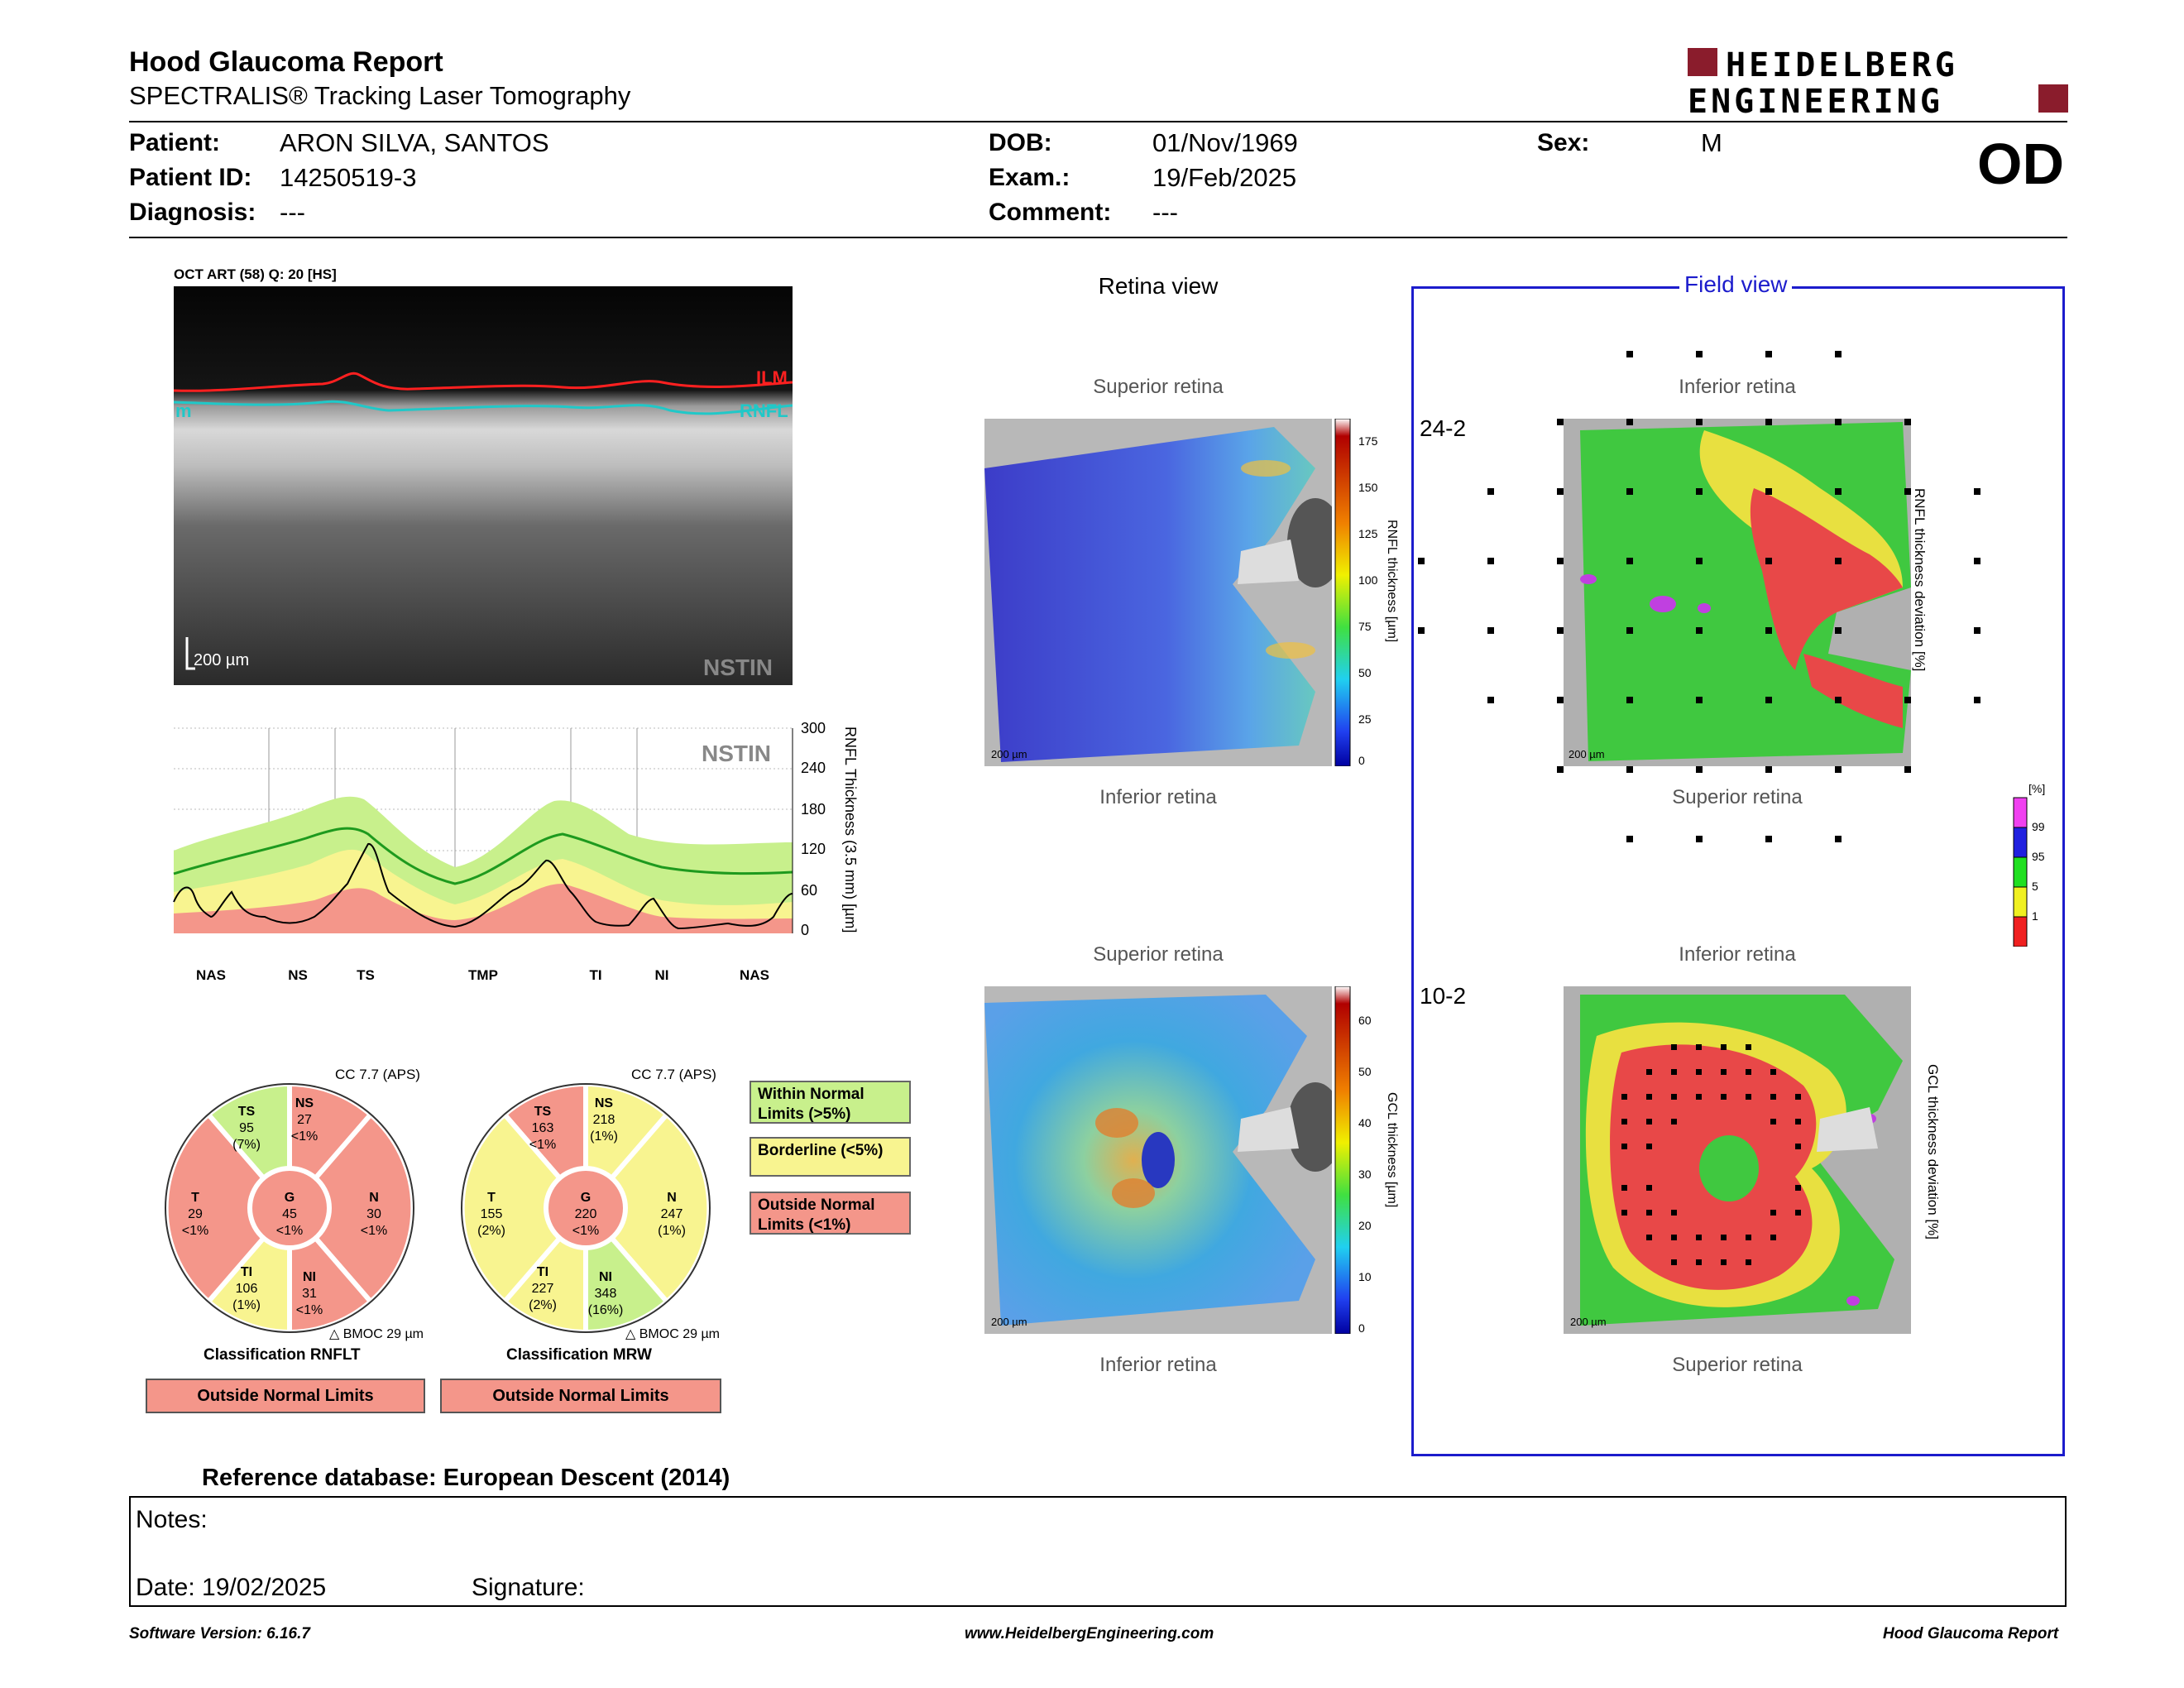  Describe the element at coordinates (175, 142) in the screenshot. I see `patient-label: Patient:` at that location.